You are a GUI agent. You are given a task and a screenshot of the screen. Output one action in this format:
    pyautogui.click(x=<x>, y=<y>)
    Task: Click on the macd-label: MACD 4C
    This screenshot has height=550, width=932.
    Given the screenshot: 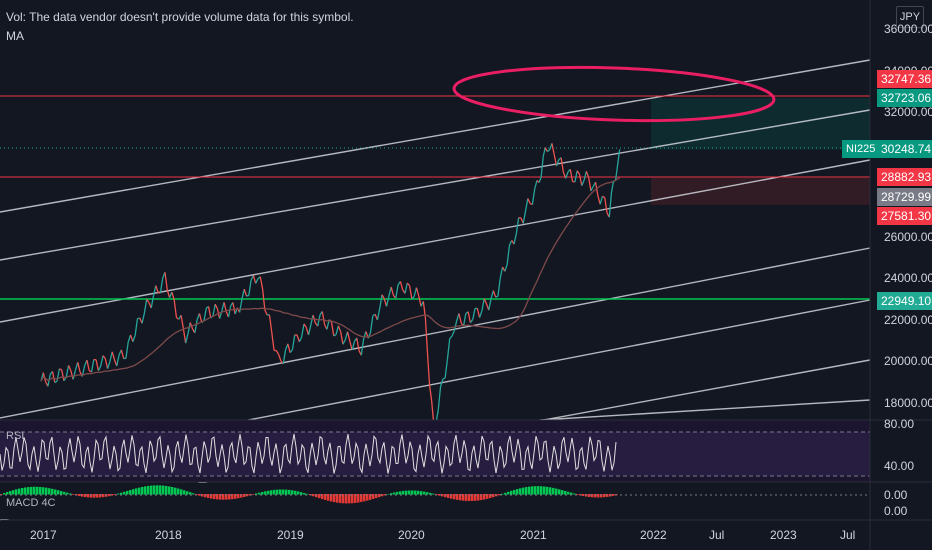 What is the action you would take?
    pyautogui.click(x=31, y=503)
    